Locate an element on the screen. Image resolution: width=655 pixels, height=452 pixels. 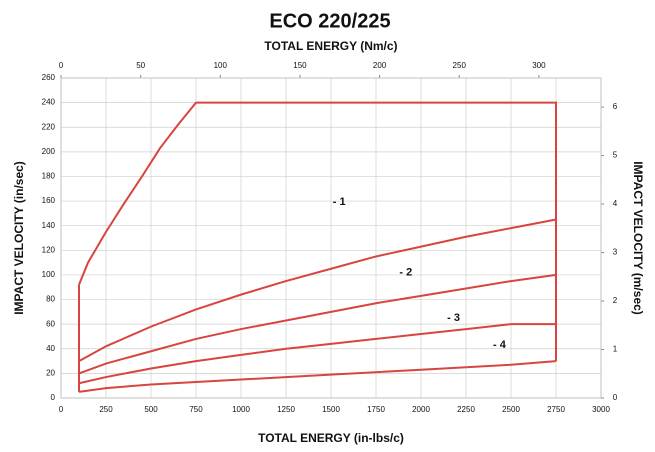
x-tick-label: 2250 is located at coordinates (466, 409).